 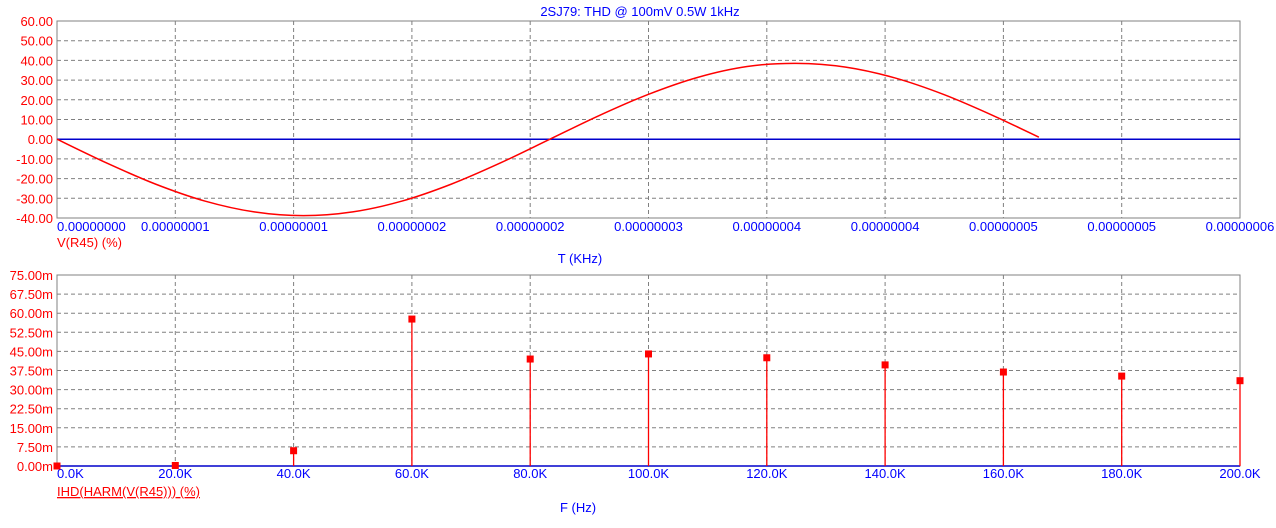 I want to click on y-tick-label: -40.00, so click(x=34, y=218).